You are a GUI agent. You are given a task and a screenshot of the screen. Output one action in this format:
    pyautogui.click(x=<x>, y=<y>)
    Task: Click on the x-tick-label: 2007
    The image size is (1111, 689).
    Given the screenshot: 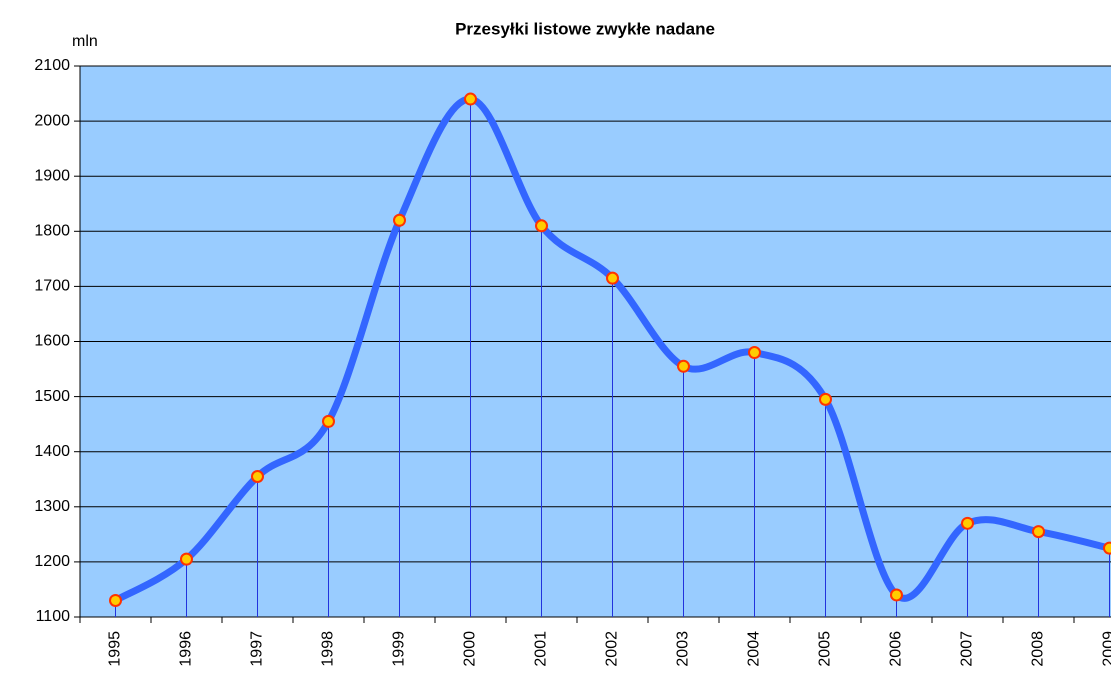 What is the action you would take?
    pyautogui.click(x=967, y=649)
    